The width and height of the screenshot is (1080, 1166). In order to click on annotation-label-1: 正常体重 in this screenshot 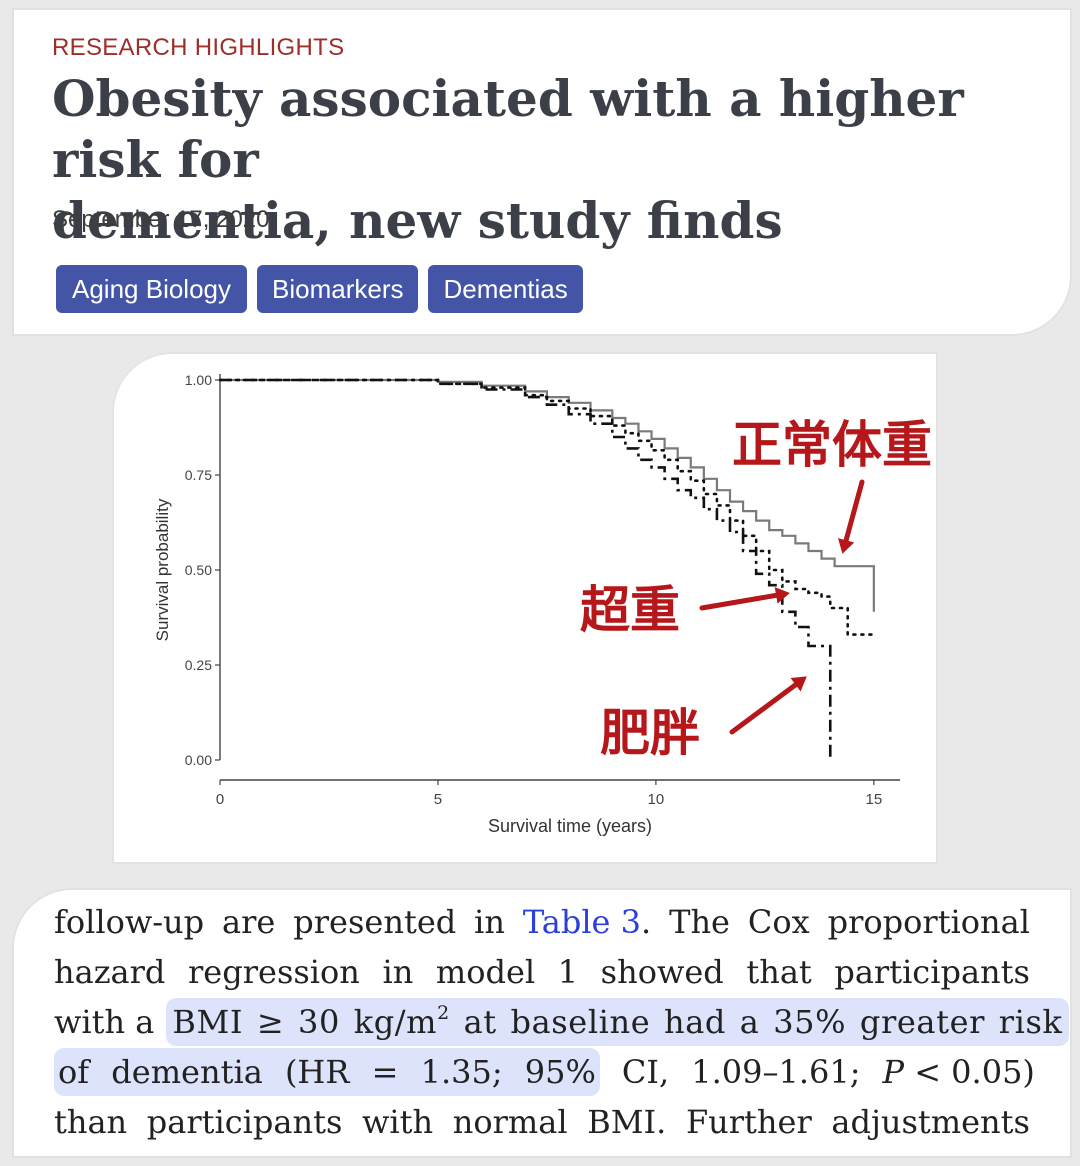, I will do `click(832, 445)`.